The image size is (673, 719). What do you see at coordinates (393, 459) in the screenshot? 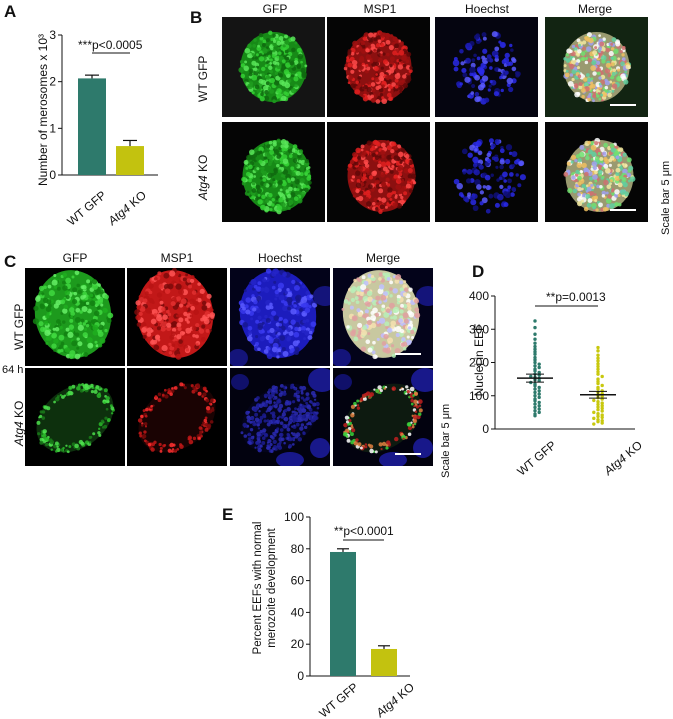
I see `background-nucleus` at bounding box center [393, 459].